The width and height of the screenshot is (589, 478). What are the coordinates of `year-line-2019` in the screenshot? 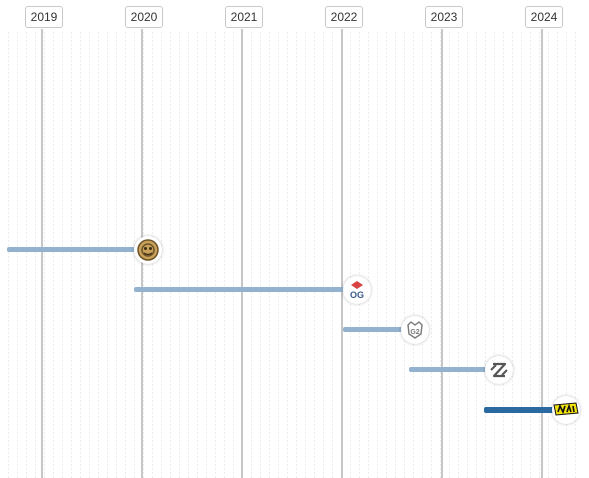 It's located at (42, 253).